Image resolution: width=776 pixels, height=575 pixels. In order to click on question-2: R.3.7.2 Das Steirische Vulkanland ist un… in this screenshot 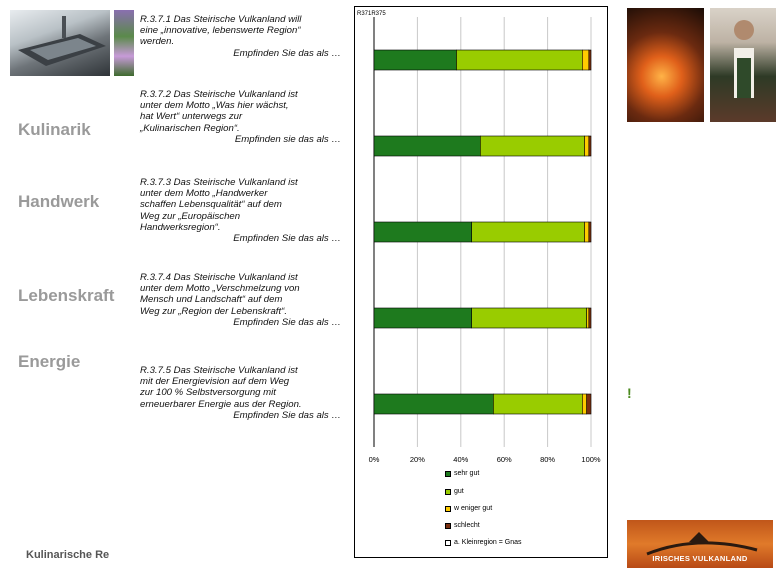, I will do `click(242, 117)`.